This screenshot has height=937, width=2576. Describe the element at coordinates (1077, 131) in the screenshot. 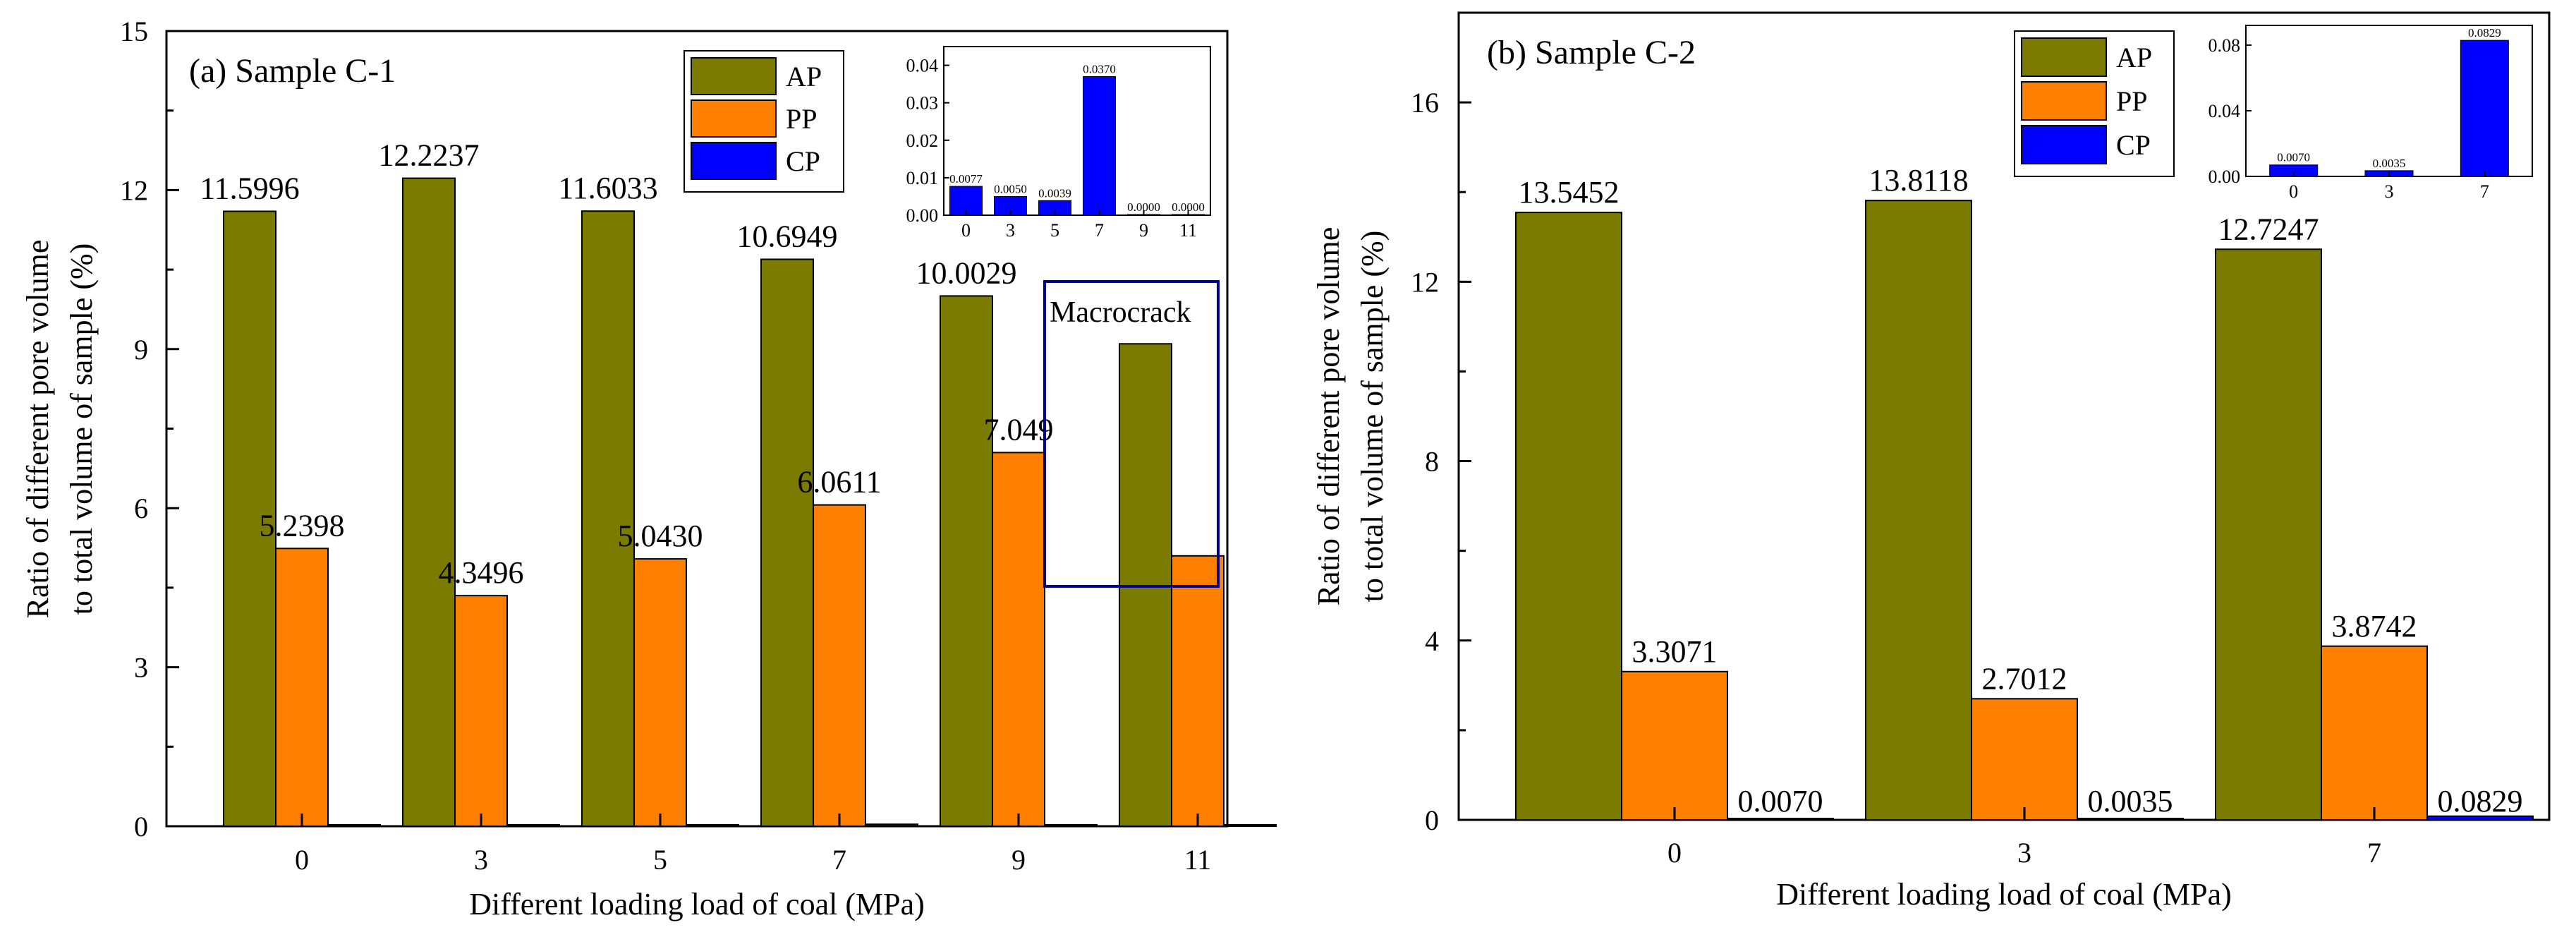

I see `inset-frame` at that location.